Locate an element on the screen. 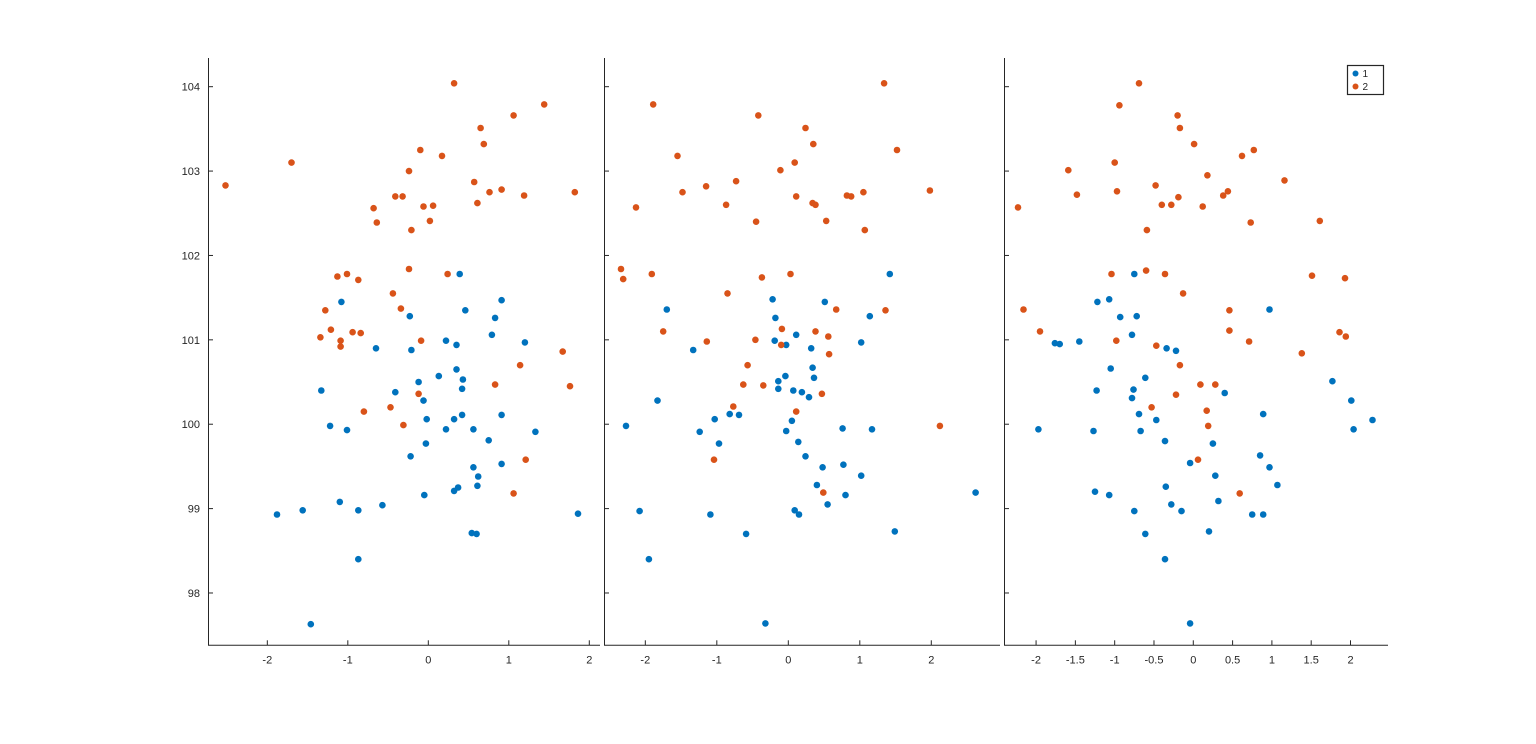 The width and height of the screenshot is (1536, 744). panel-1-x-tick-label: -2 is located at coordinates (267, 660).